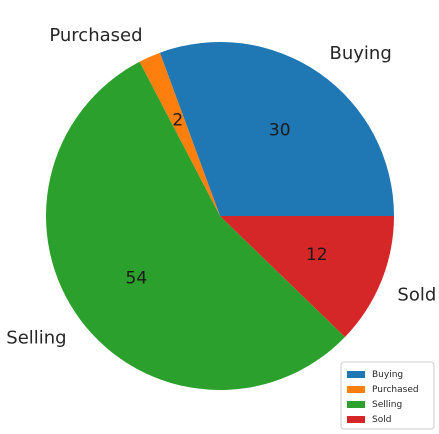 Image resolution: width=439 pixels, height=434 pixels. Describe the element at coordinates (387, 405) in the screenshot. I see `legend-label-selling: Selling` at that location.